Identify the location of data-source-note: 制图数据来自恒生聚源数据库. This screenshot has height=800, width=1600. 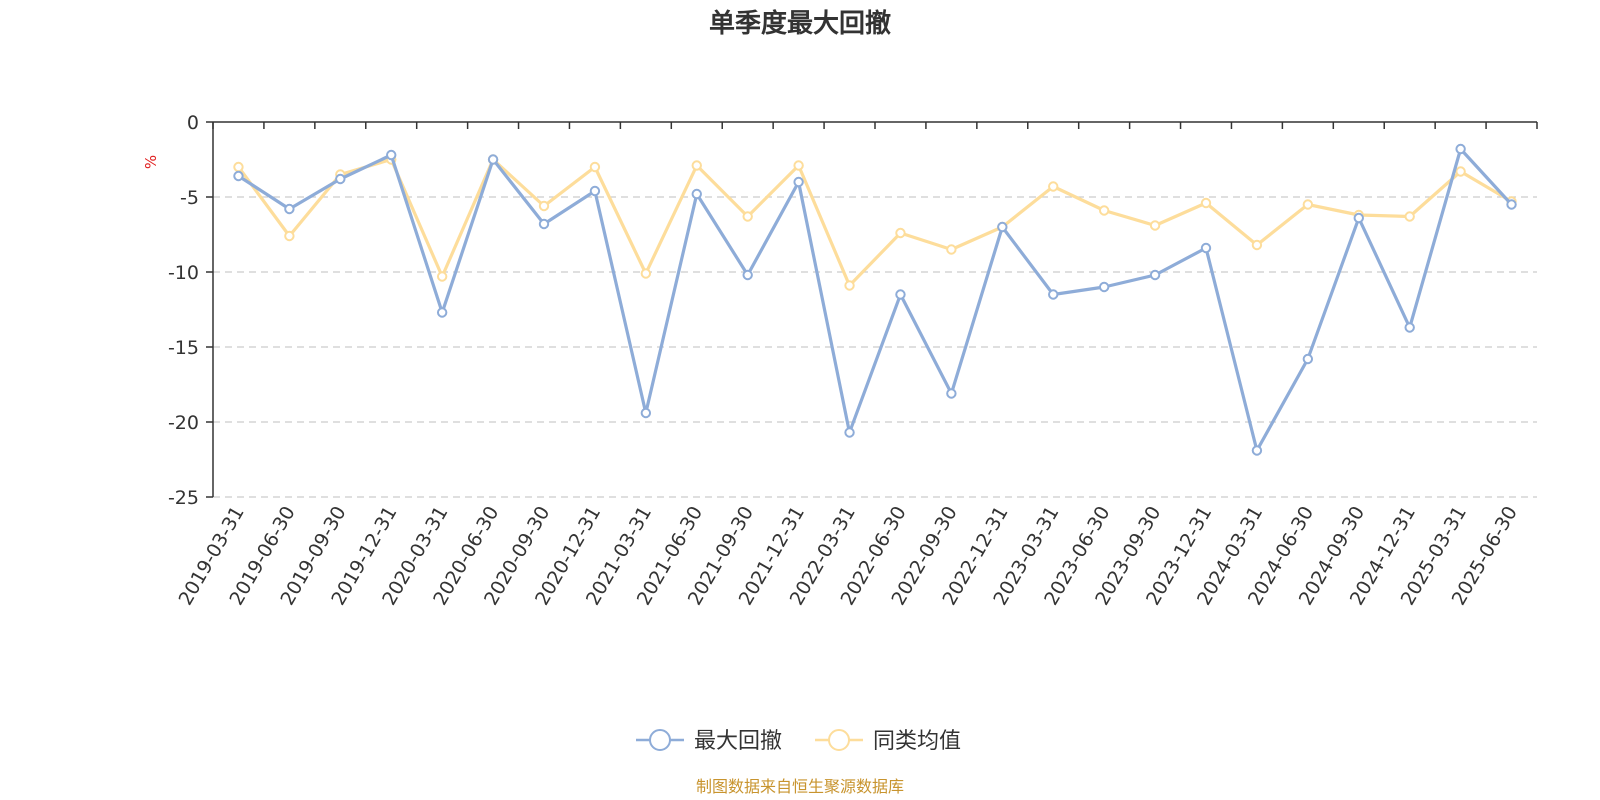
(800, 786).